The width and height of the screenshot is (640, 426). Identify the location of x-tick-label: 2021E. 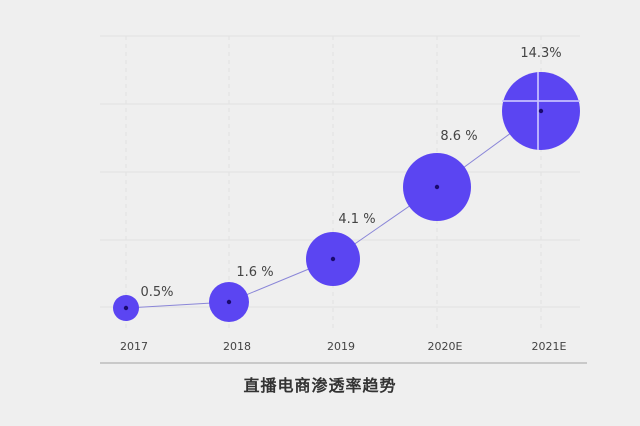
(549, 346).